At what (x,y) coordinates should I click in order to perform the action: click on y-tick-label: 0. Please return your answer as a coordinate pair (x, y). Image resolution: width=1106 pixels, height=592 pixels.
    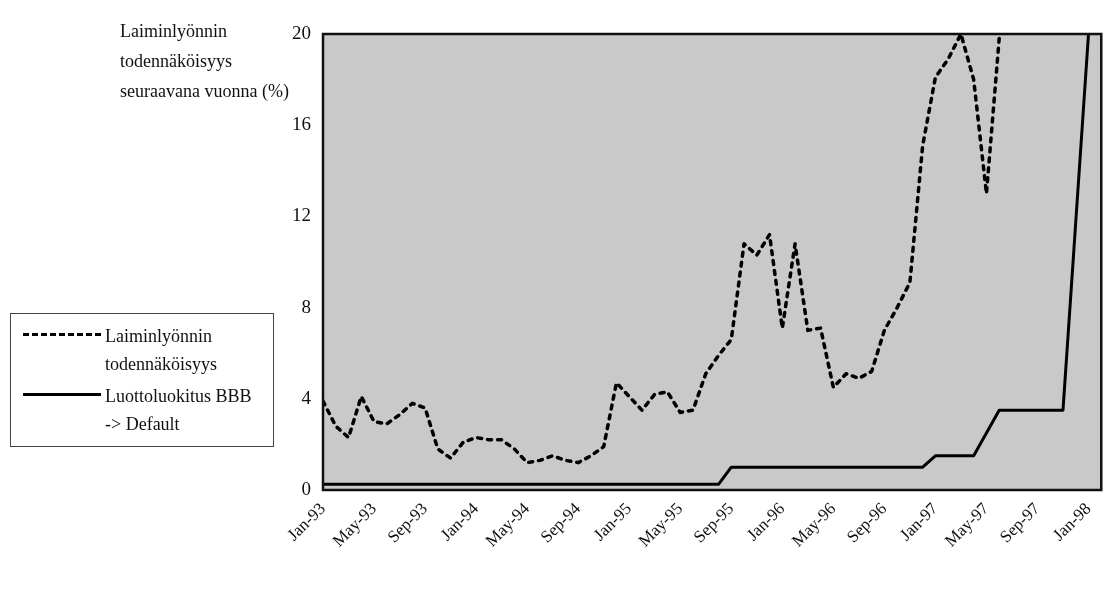
    Looking at the image, I should click on (306, 488).